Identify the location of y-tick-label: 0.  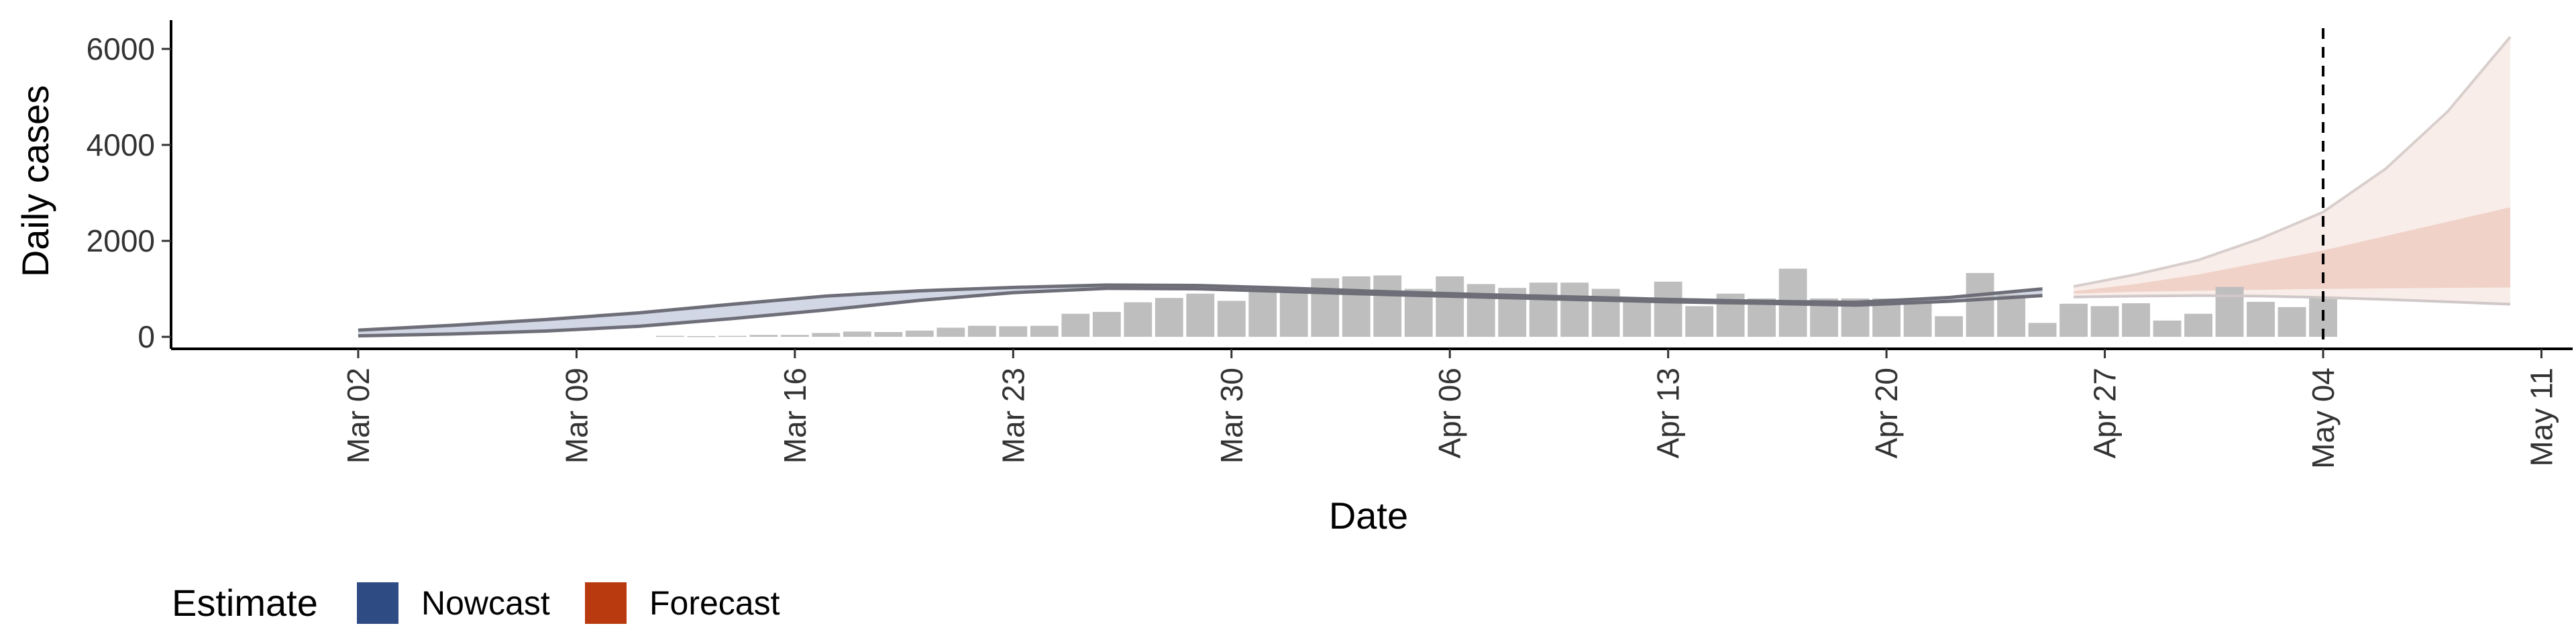
(146, 336).